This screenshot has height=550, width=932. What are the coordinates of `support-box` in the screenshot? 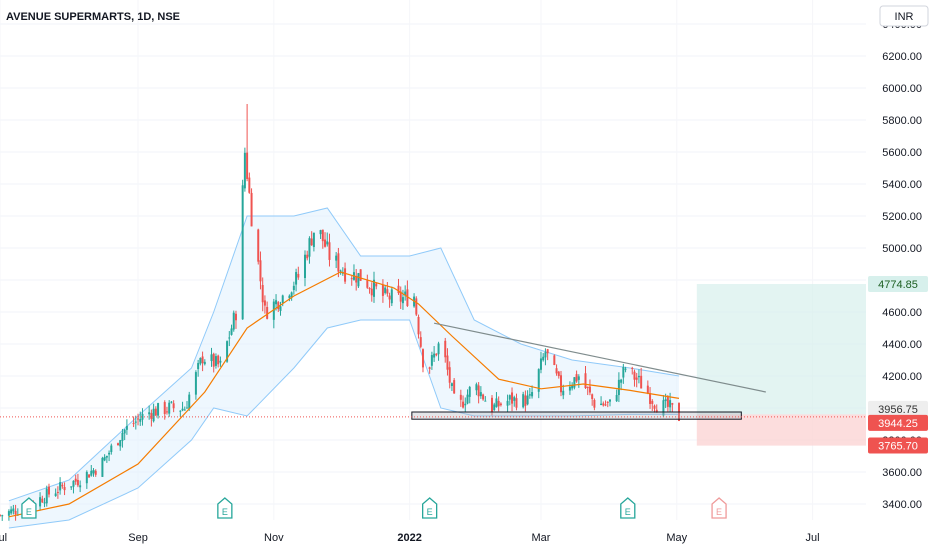 It's located at (576, 415).